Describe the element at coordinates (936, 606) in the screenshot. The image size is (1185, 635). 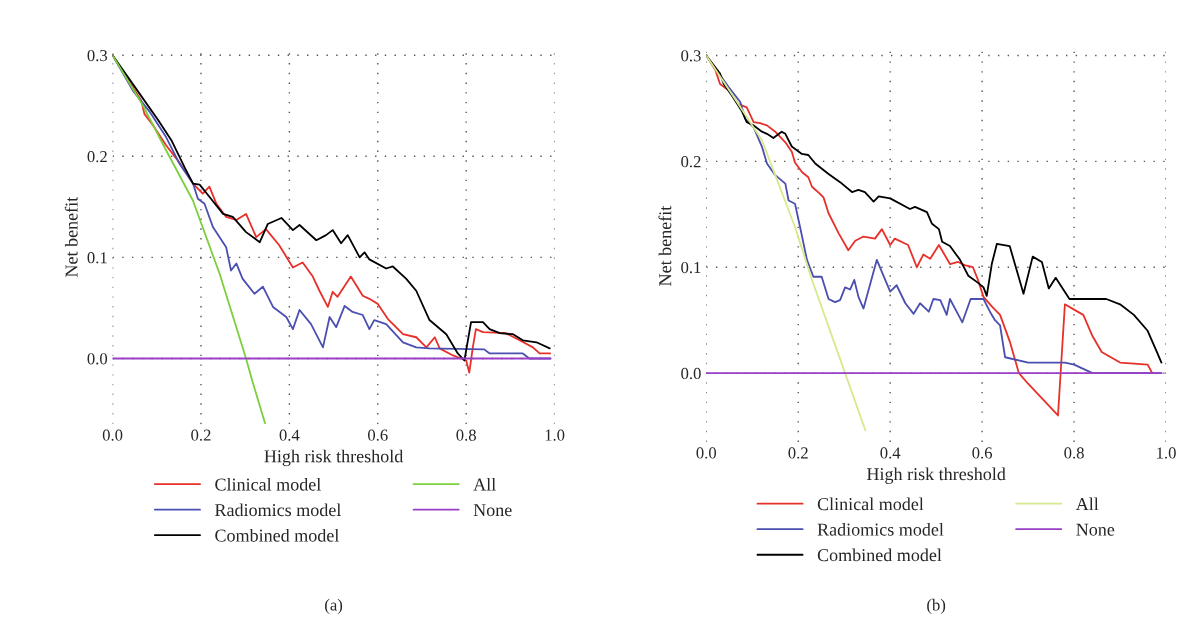
I see `text: (b)` at that location.